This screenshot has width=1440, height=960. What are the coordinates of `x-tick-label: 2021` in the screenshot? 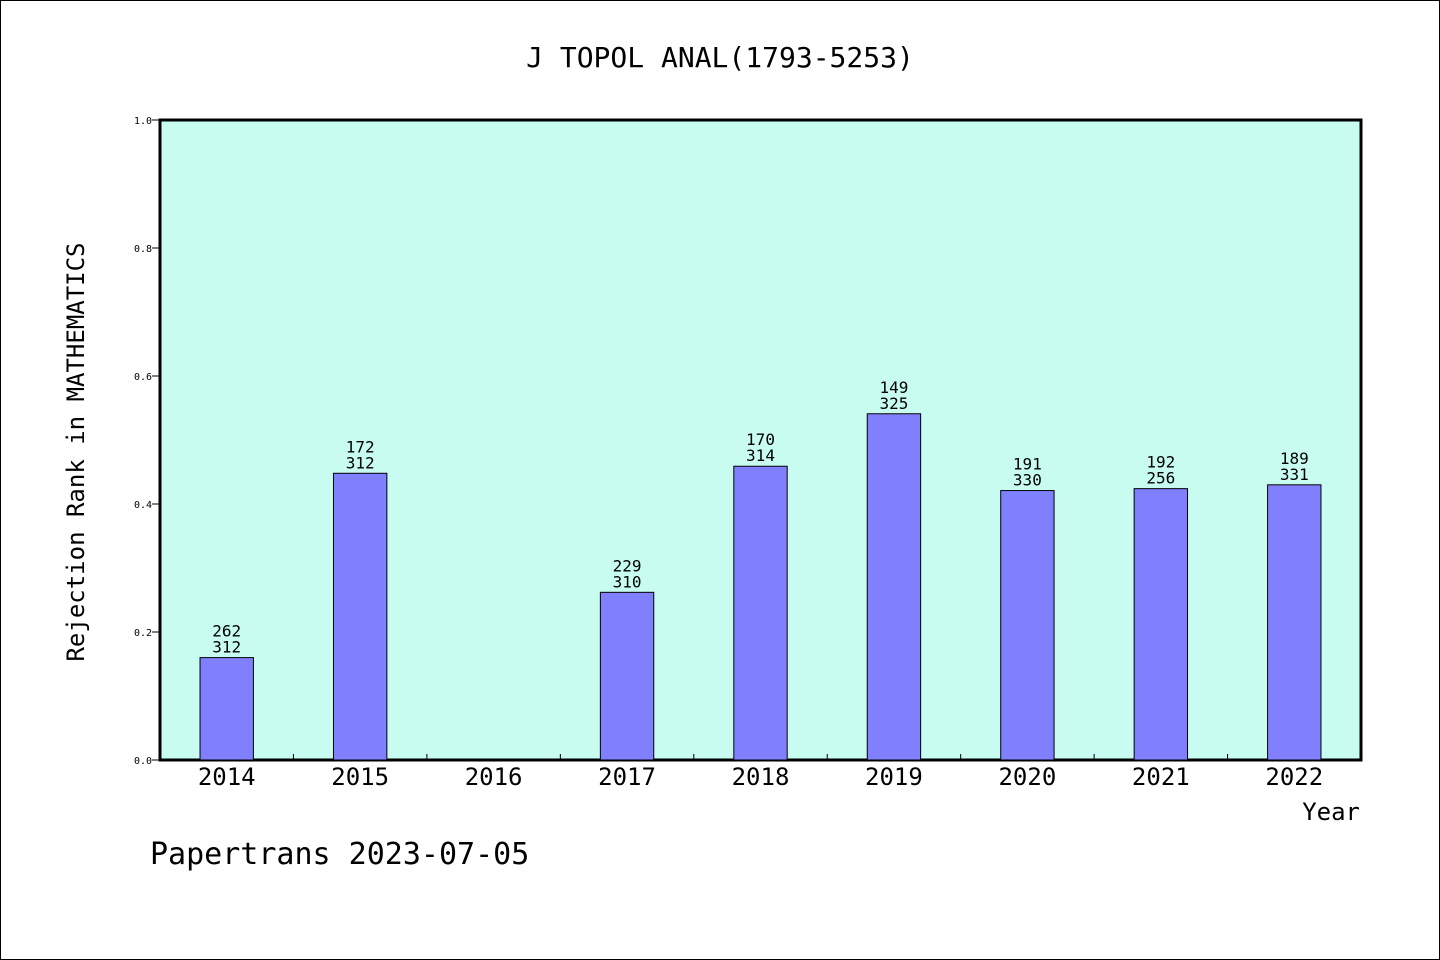 It's located at (1161, 777).